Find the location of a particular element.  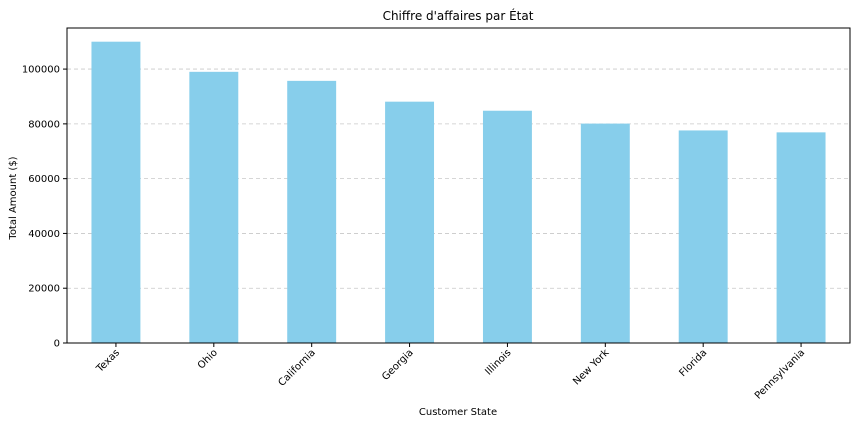

bar-texas is located at coordinates (116, 192).